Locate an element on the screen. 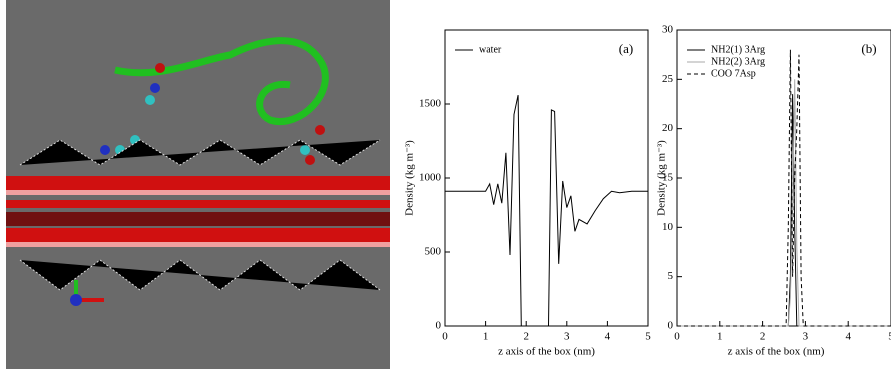 This screenshot has height=374, width=891. panel-label: (b) is located at coordinates (868, 48).